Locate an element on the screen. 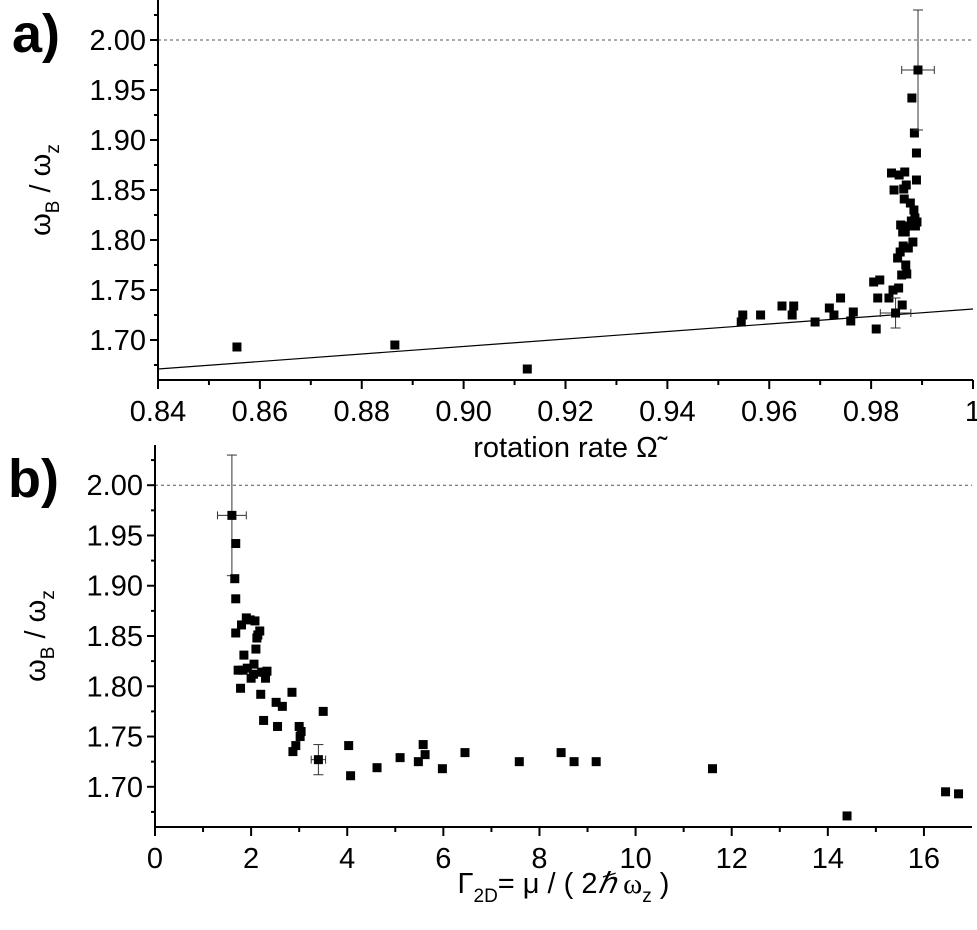  panel-label: b) is located at coordinates (33, 479).